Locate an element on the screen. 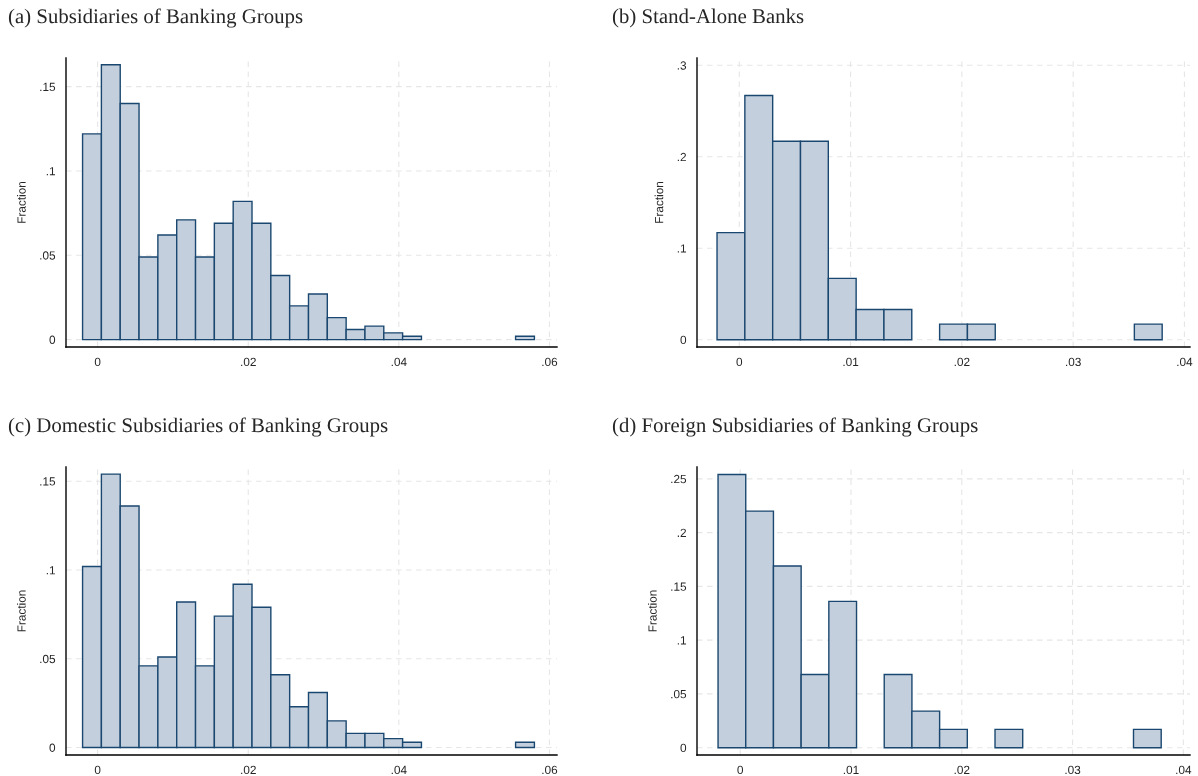 This screenshot has width=1198, height=776. chart-title: (c) Domestic Subsidiaries of Banking Groups is located at coordinates (198, 427).